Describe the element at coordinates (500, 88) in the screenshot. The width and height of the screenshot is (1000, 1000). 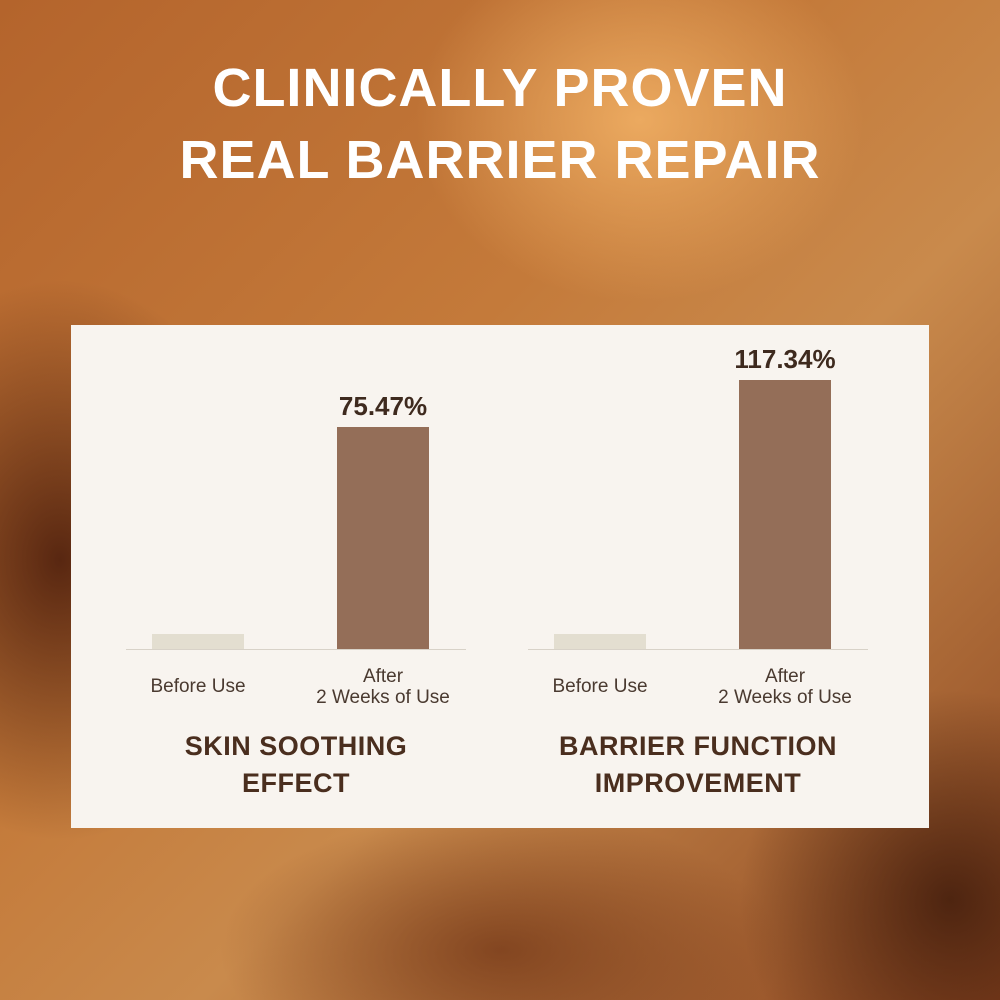
I see `title-line-1: CLINICALLY PROVEN` at that location.